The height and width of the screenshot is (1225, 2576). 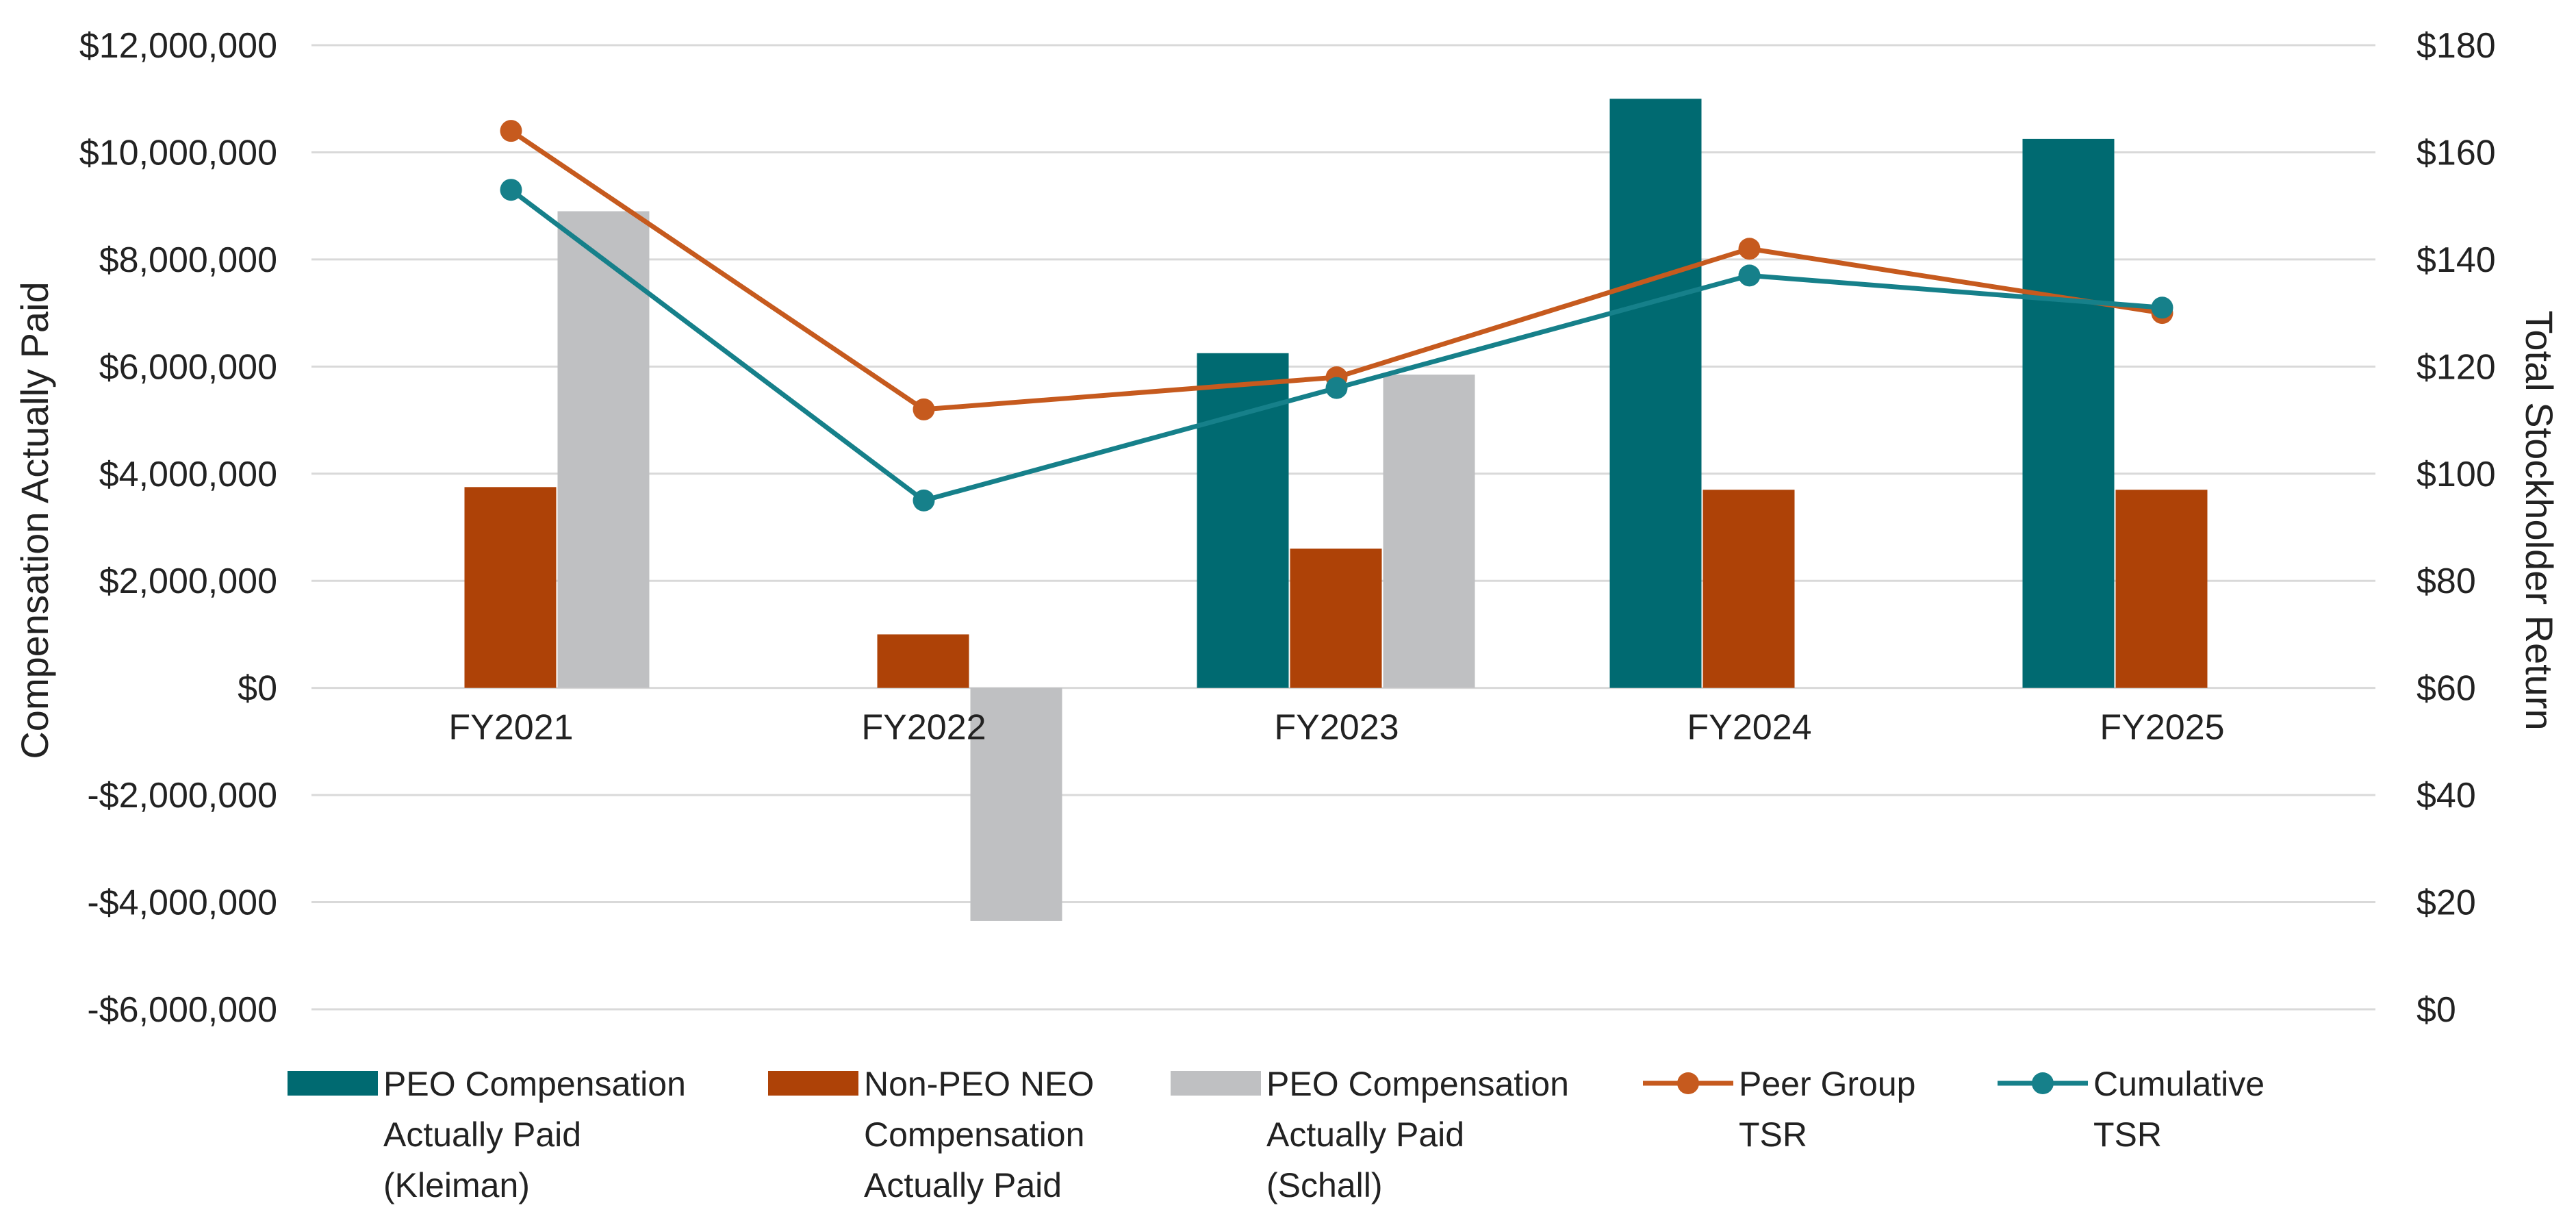 I want to click on left-axis-title: Compensation Actually Paid, so click(x=34, y=520).